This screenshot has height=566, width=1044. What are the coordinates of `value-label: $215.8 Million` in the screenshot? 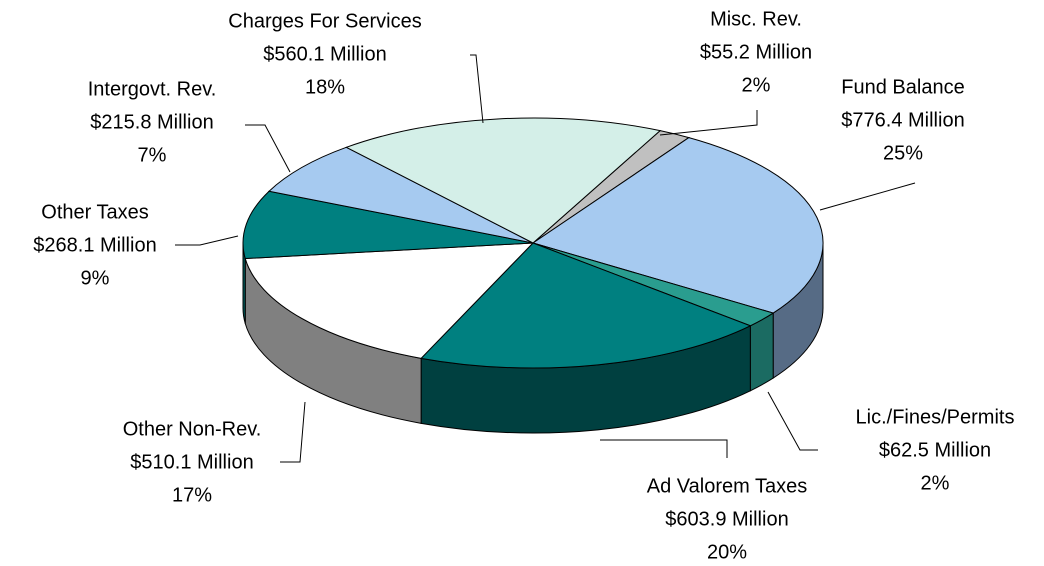 It's located at (151, 122).